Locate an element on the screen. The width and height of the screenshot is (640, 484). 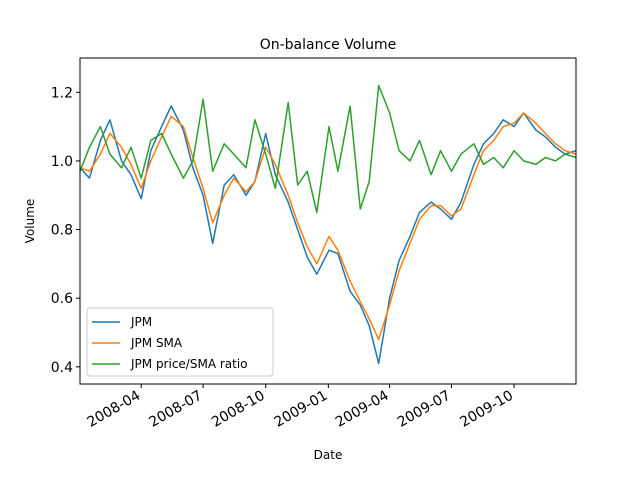
chart-title: On-balance Volume is located at coordinates (328, 45).